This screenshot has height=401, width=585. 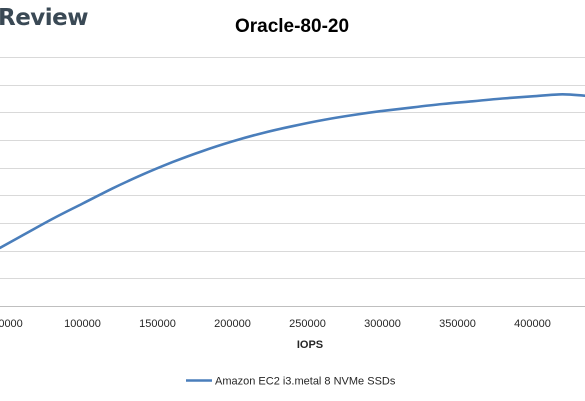 What do you see at coordinates (232, 324) in the screenshot?
I see `x-tick-label: 200000` at bounding box center [232, 324].